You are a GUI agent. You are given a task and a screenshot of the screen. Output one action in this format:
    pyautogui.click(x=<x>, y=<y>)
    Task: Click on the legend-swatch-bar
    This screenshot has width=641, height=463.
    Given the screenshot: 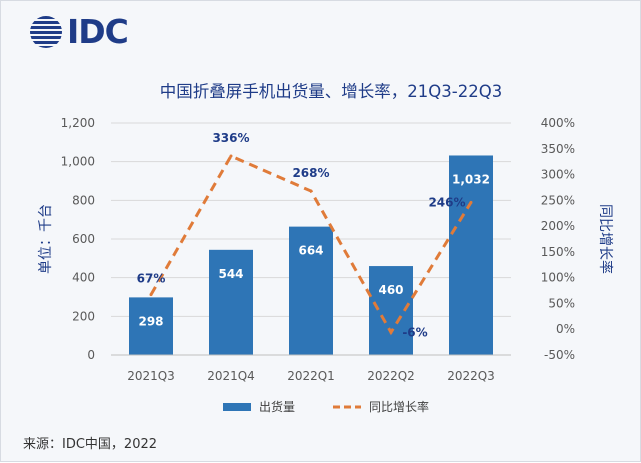 What is the action you would take?
    pyautogui.click(x=237, y=407)
    